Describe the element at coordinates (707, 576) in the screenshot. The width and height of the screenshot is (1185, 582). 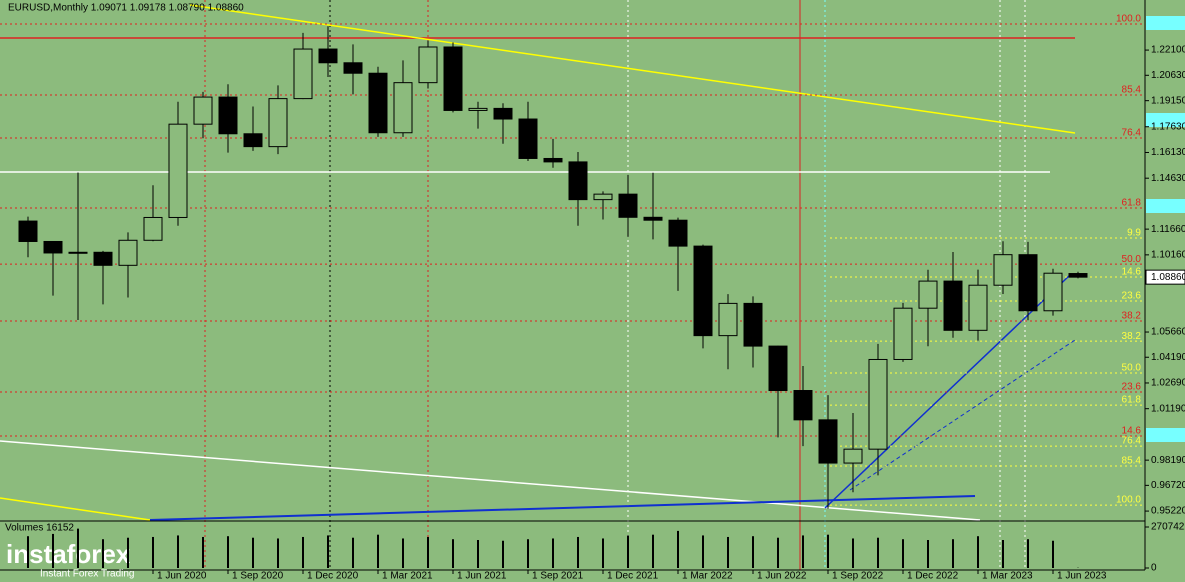
I see `x-tick-label: 1 Mar 2022` at that location.